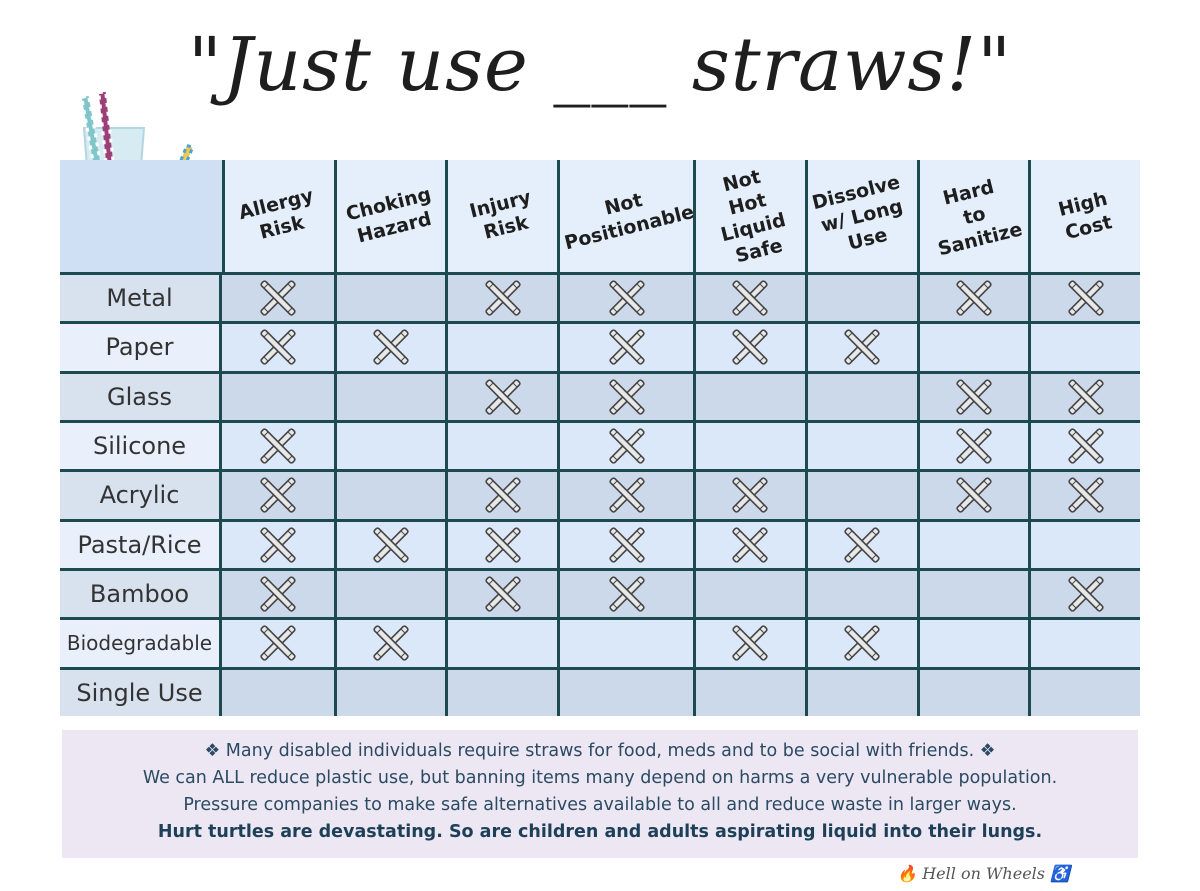 The width and height of the screenshot is (1200, 891). I want to click on column-header-label: Injury Risk, so click(500, 215).